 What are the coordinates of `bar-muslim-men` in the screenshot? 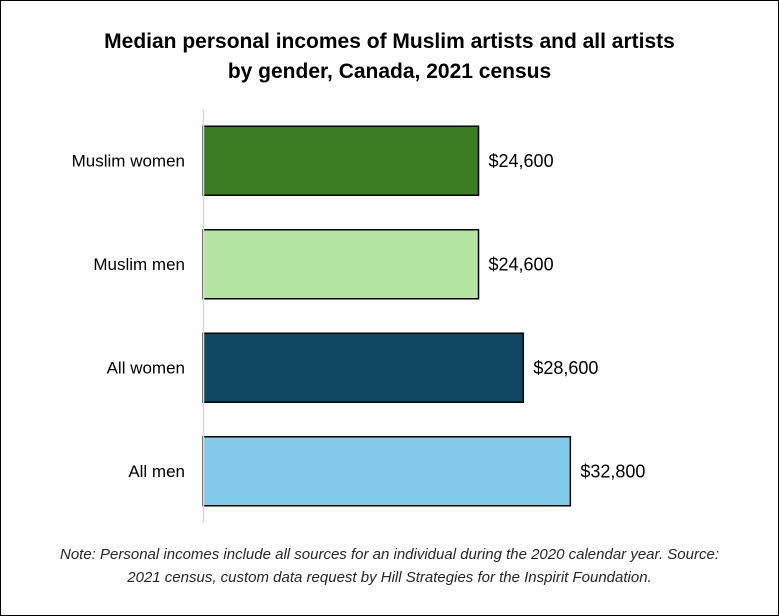 It's located at (341, 264).